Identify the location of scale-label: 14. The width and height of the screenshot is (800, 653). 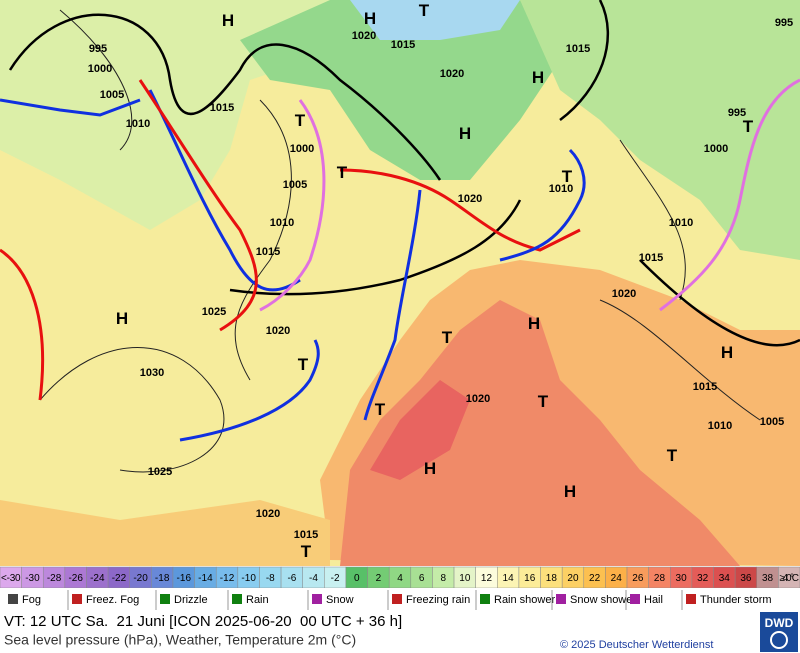
(509, 578).